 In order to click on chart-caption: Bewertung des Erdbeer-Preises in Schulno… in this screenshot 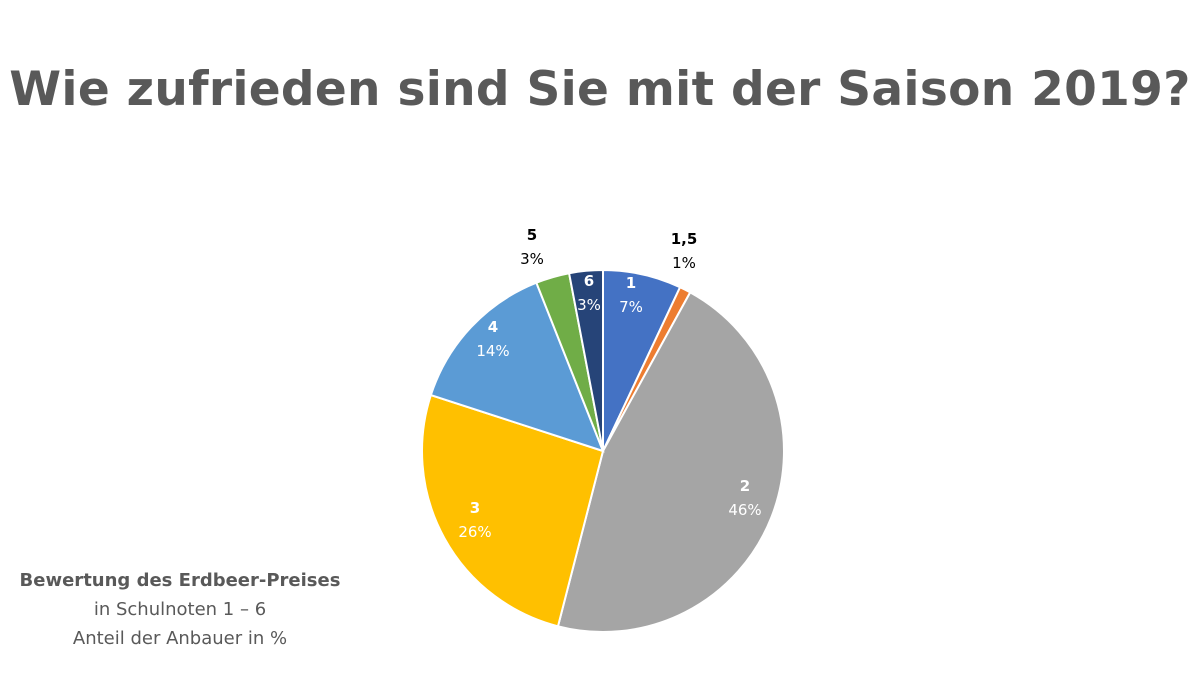, I will do `click(180, 609)`.